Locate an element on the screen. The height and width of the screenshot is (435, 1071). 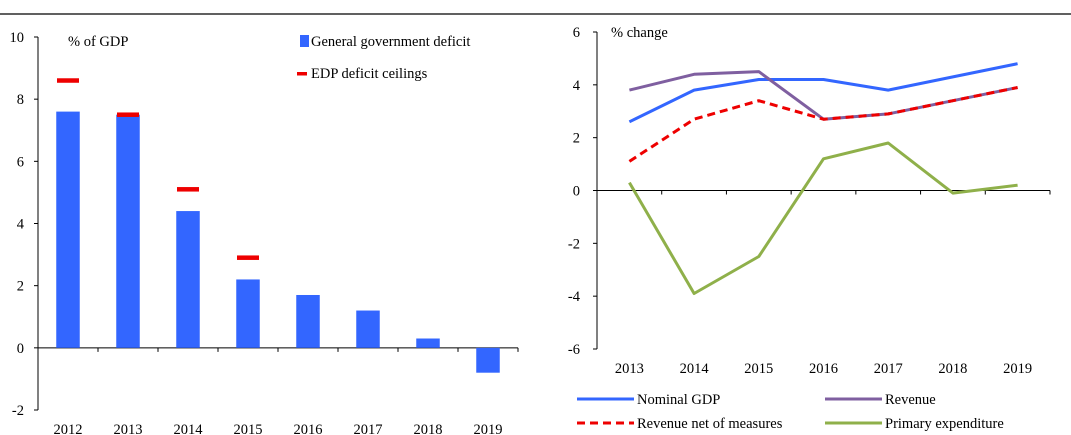
legend-label-nominal-gdp: Nominal GDP is located at coordinates (678, 400).